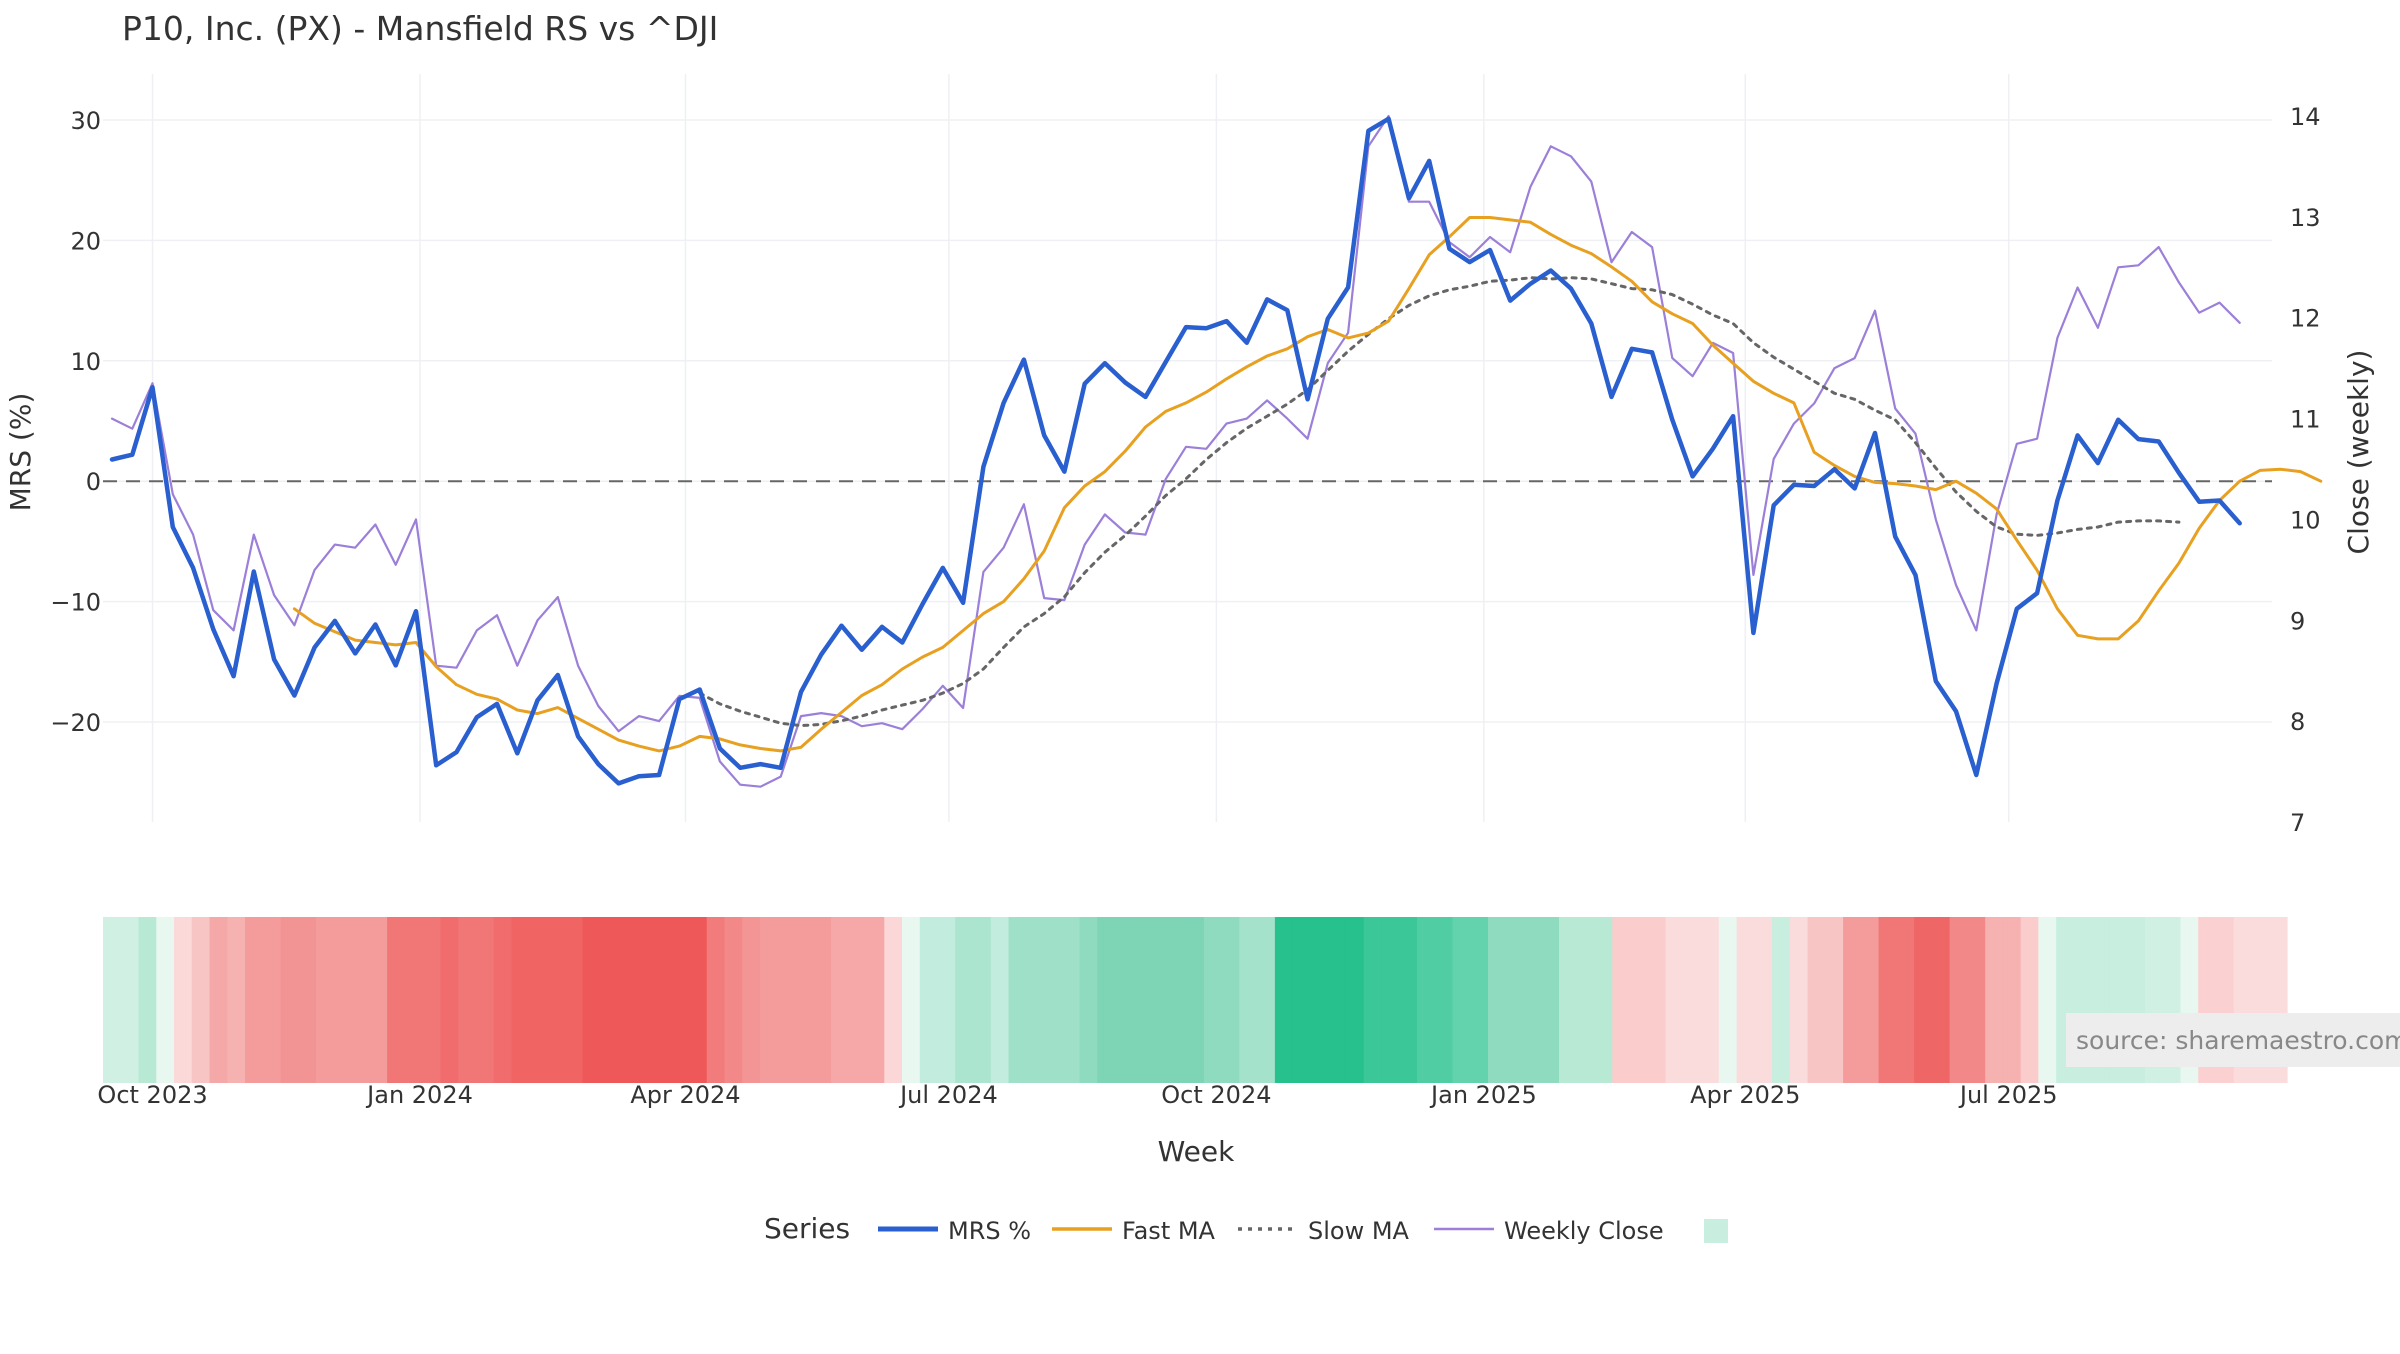 The height and width of the screenshot is (1354, 2400). Describe the element at coordinates (2305, 420) in the screenshot. I see `y-tick-label-right: 11` at that location.